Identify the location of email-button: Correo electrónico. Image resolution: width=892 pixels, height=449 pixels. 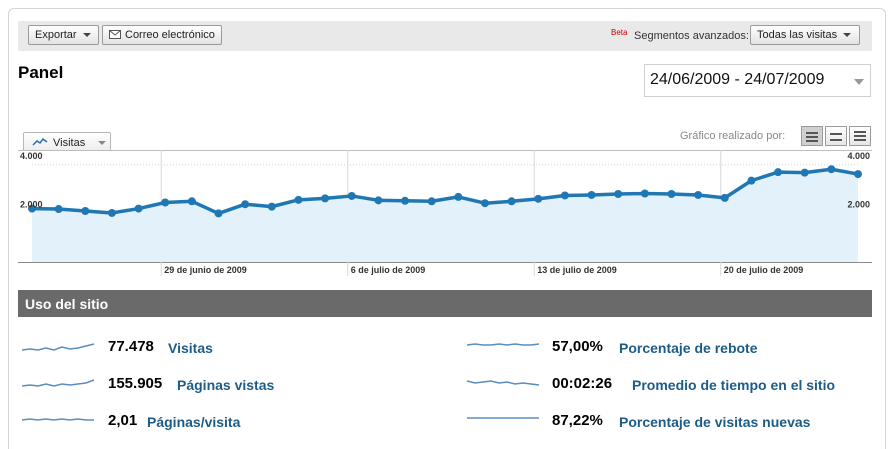
(162, 35).